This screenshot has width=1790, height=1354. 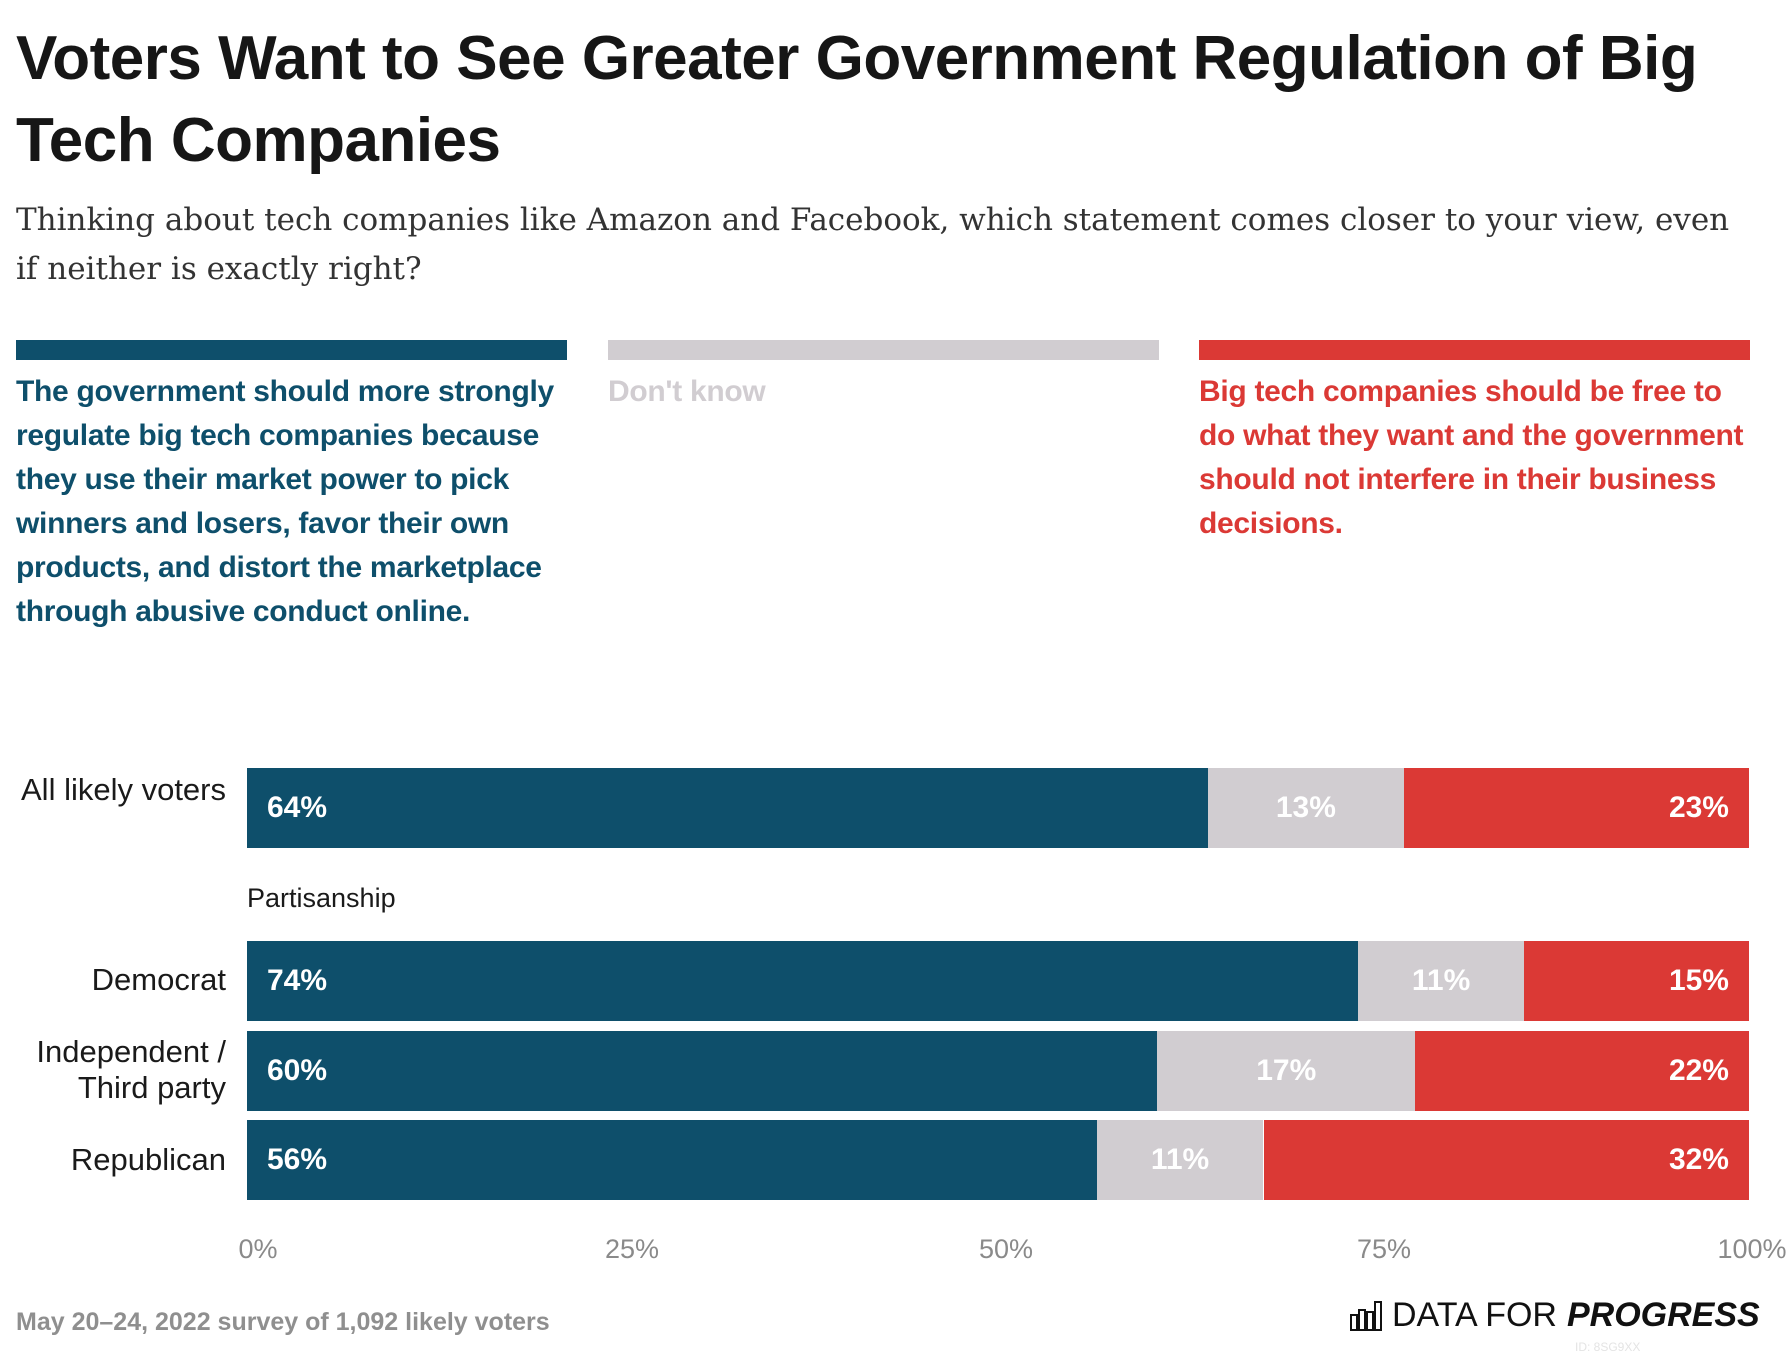 What do you see at coordinates (297, 807) in the screenshot?
I see `data-label: 64%` at bounding box center [297, 807].